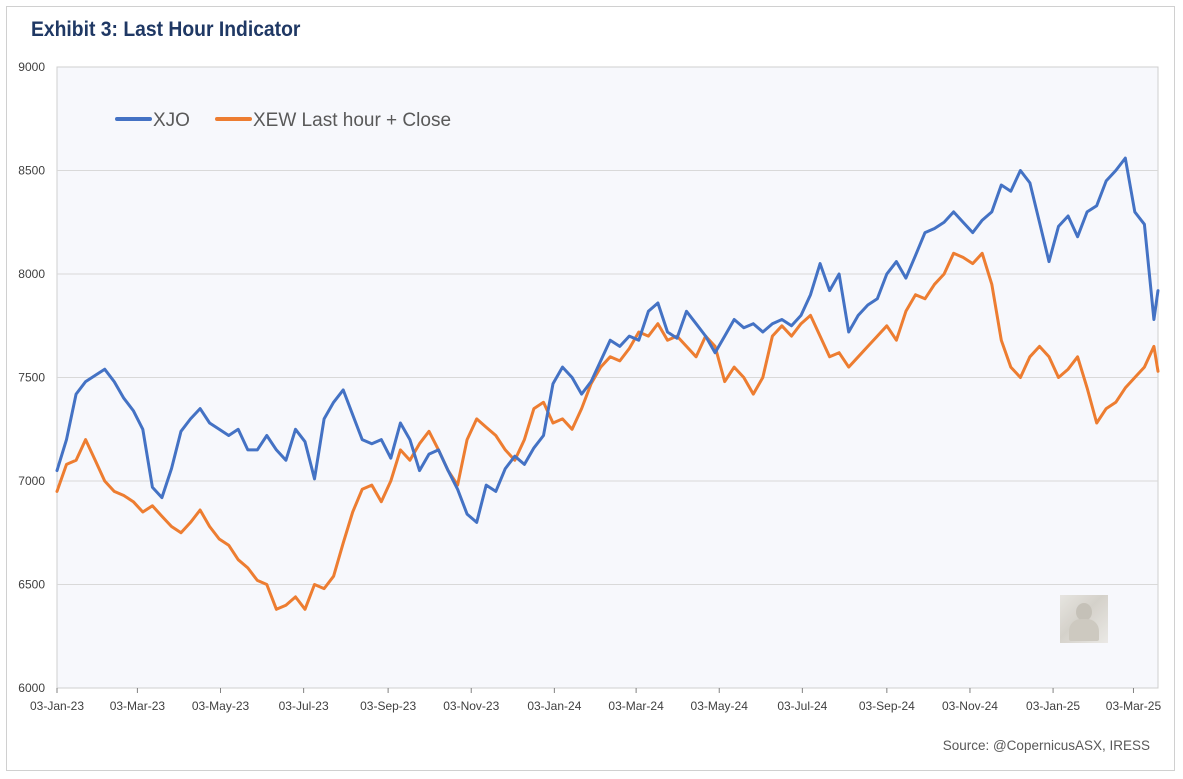  I want to click on legend-label: XJO, so click(171, 120).